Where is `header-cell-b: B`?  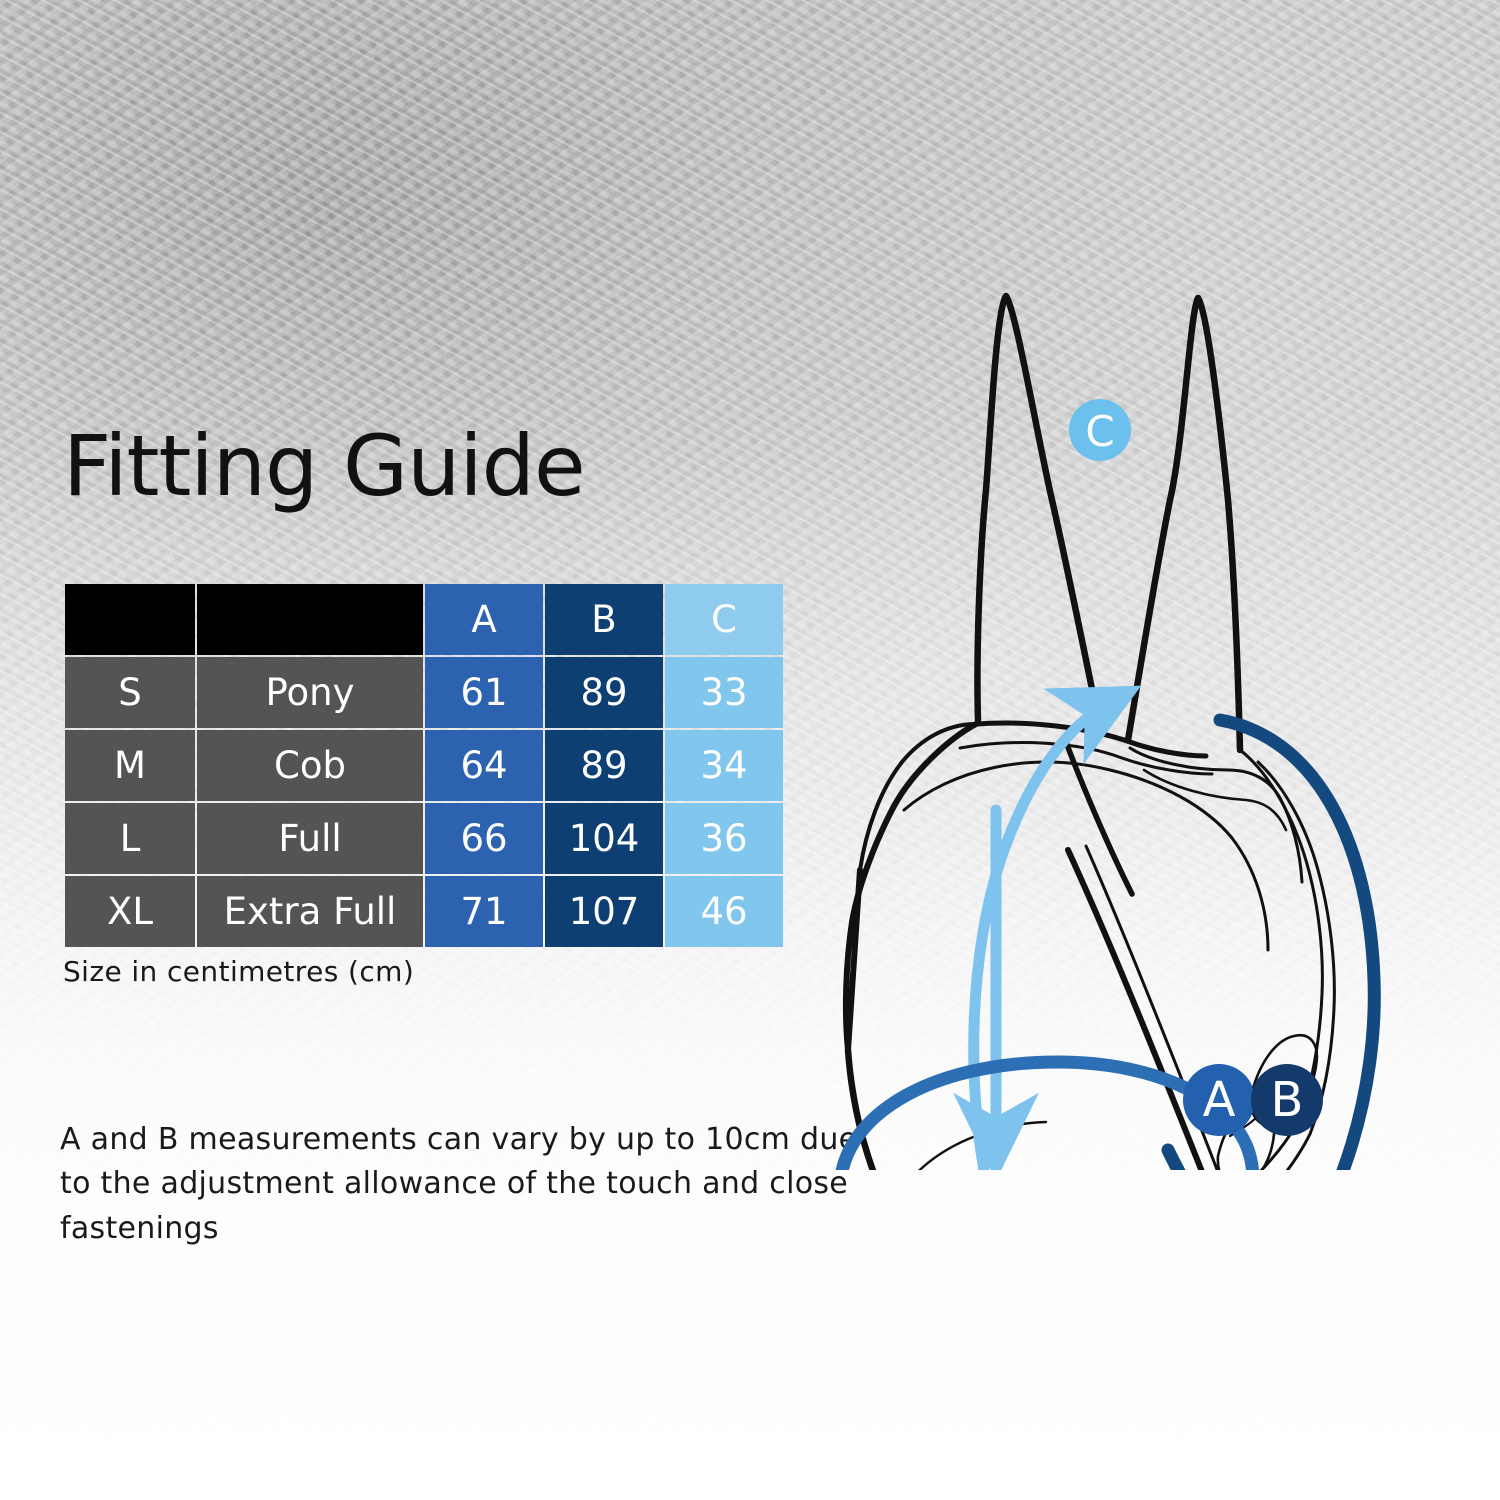 header-cell-b: B is located at coordinates (604, 619).